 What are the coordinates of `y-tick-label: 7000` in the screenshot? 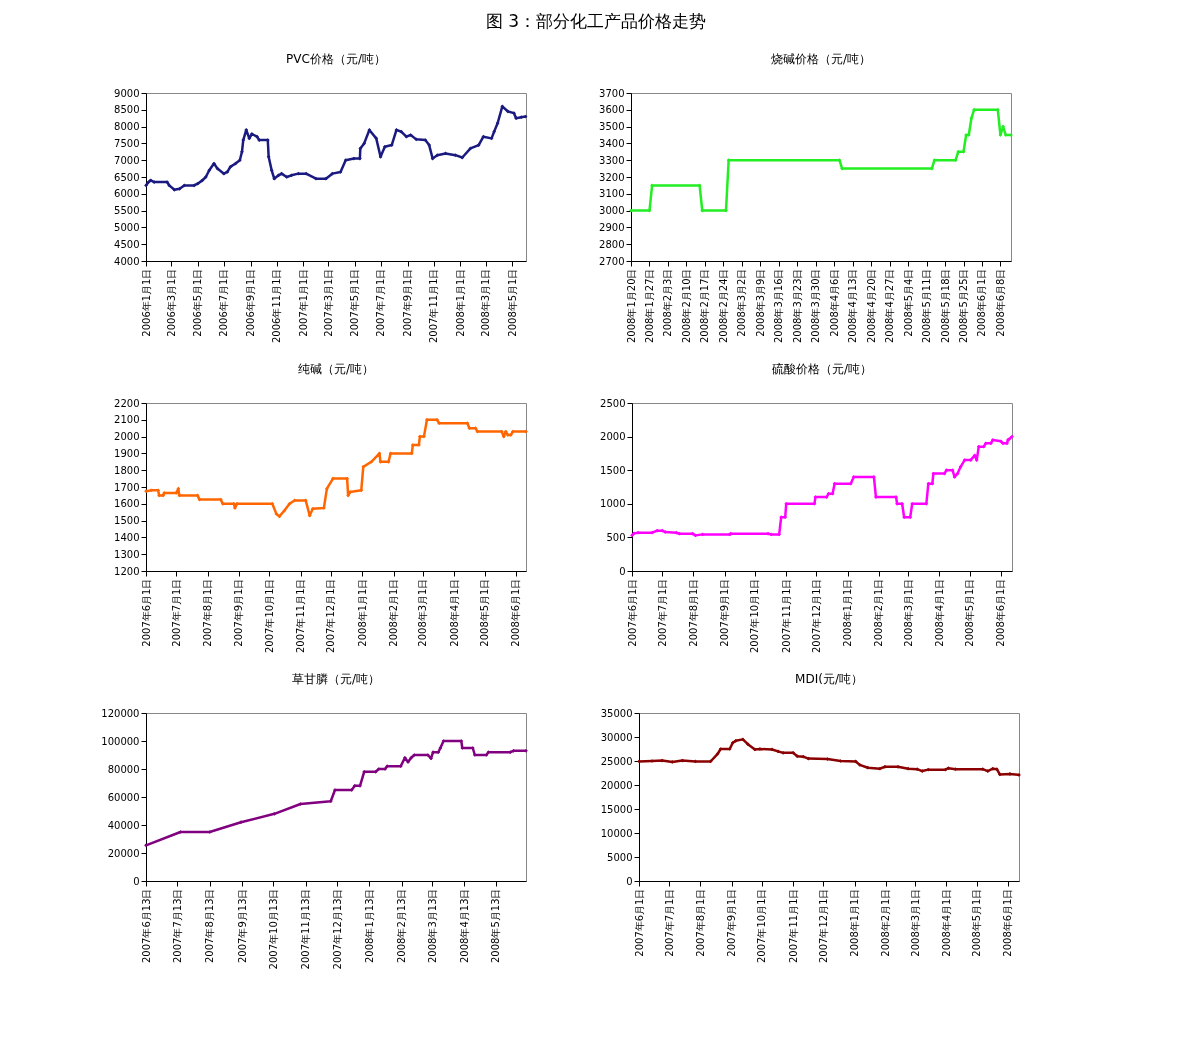 It's located at (127, 160).